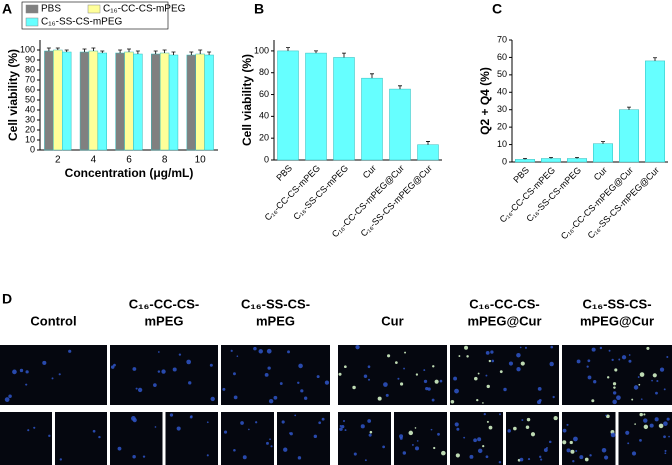 Image resolution: width=672 pixels, height=465 pixels. What do you see at coordinates (129, 173) in the screenshot?
I see `x-axis-label: Concentration (μg/mL)` at bounding box center [129, 173].